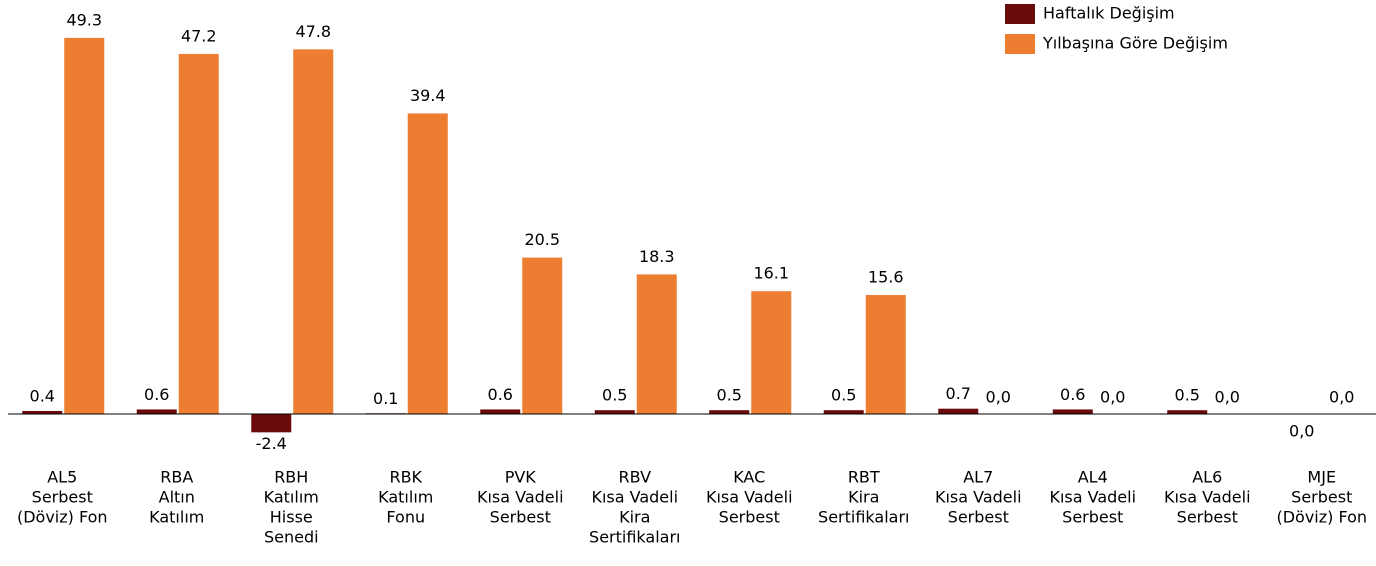 This screenshot has height=566, width=1376. What do you see at coordinates (291, 477) in the screenshot?
I see `x-tick-label: RBH` at bounding box center [291, 477].